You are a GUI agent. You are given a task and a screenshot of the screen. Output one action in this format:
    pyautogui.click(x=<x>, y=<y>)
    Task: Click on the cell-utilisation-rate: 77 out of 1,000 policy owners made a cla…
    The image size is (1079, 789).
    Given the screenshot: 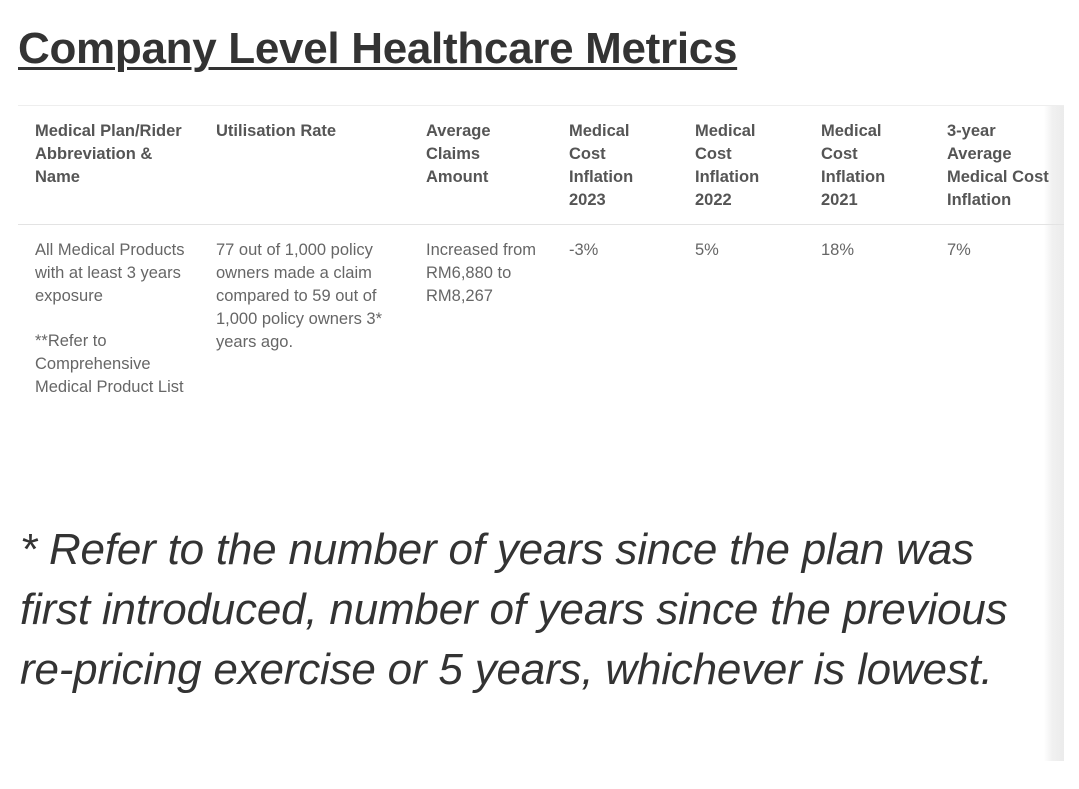 What is the action you would take?
    pyautogui.click(x=299, y=296)
    